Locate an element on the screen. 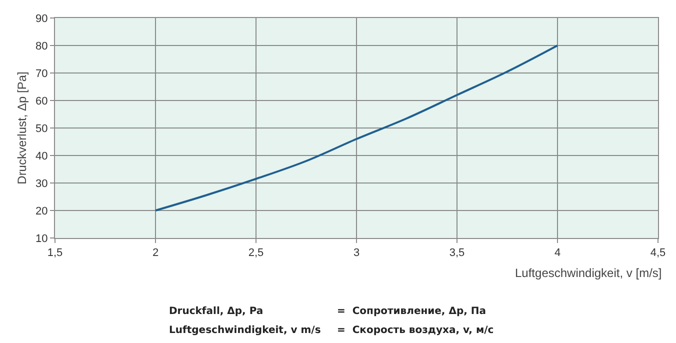 Image resolution: width=676 pixels, height=343 pixels. x-tick-label: 4,5 is located at coordinates (658, 253).